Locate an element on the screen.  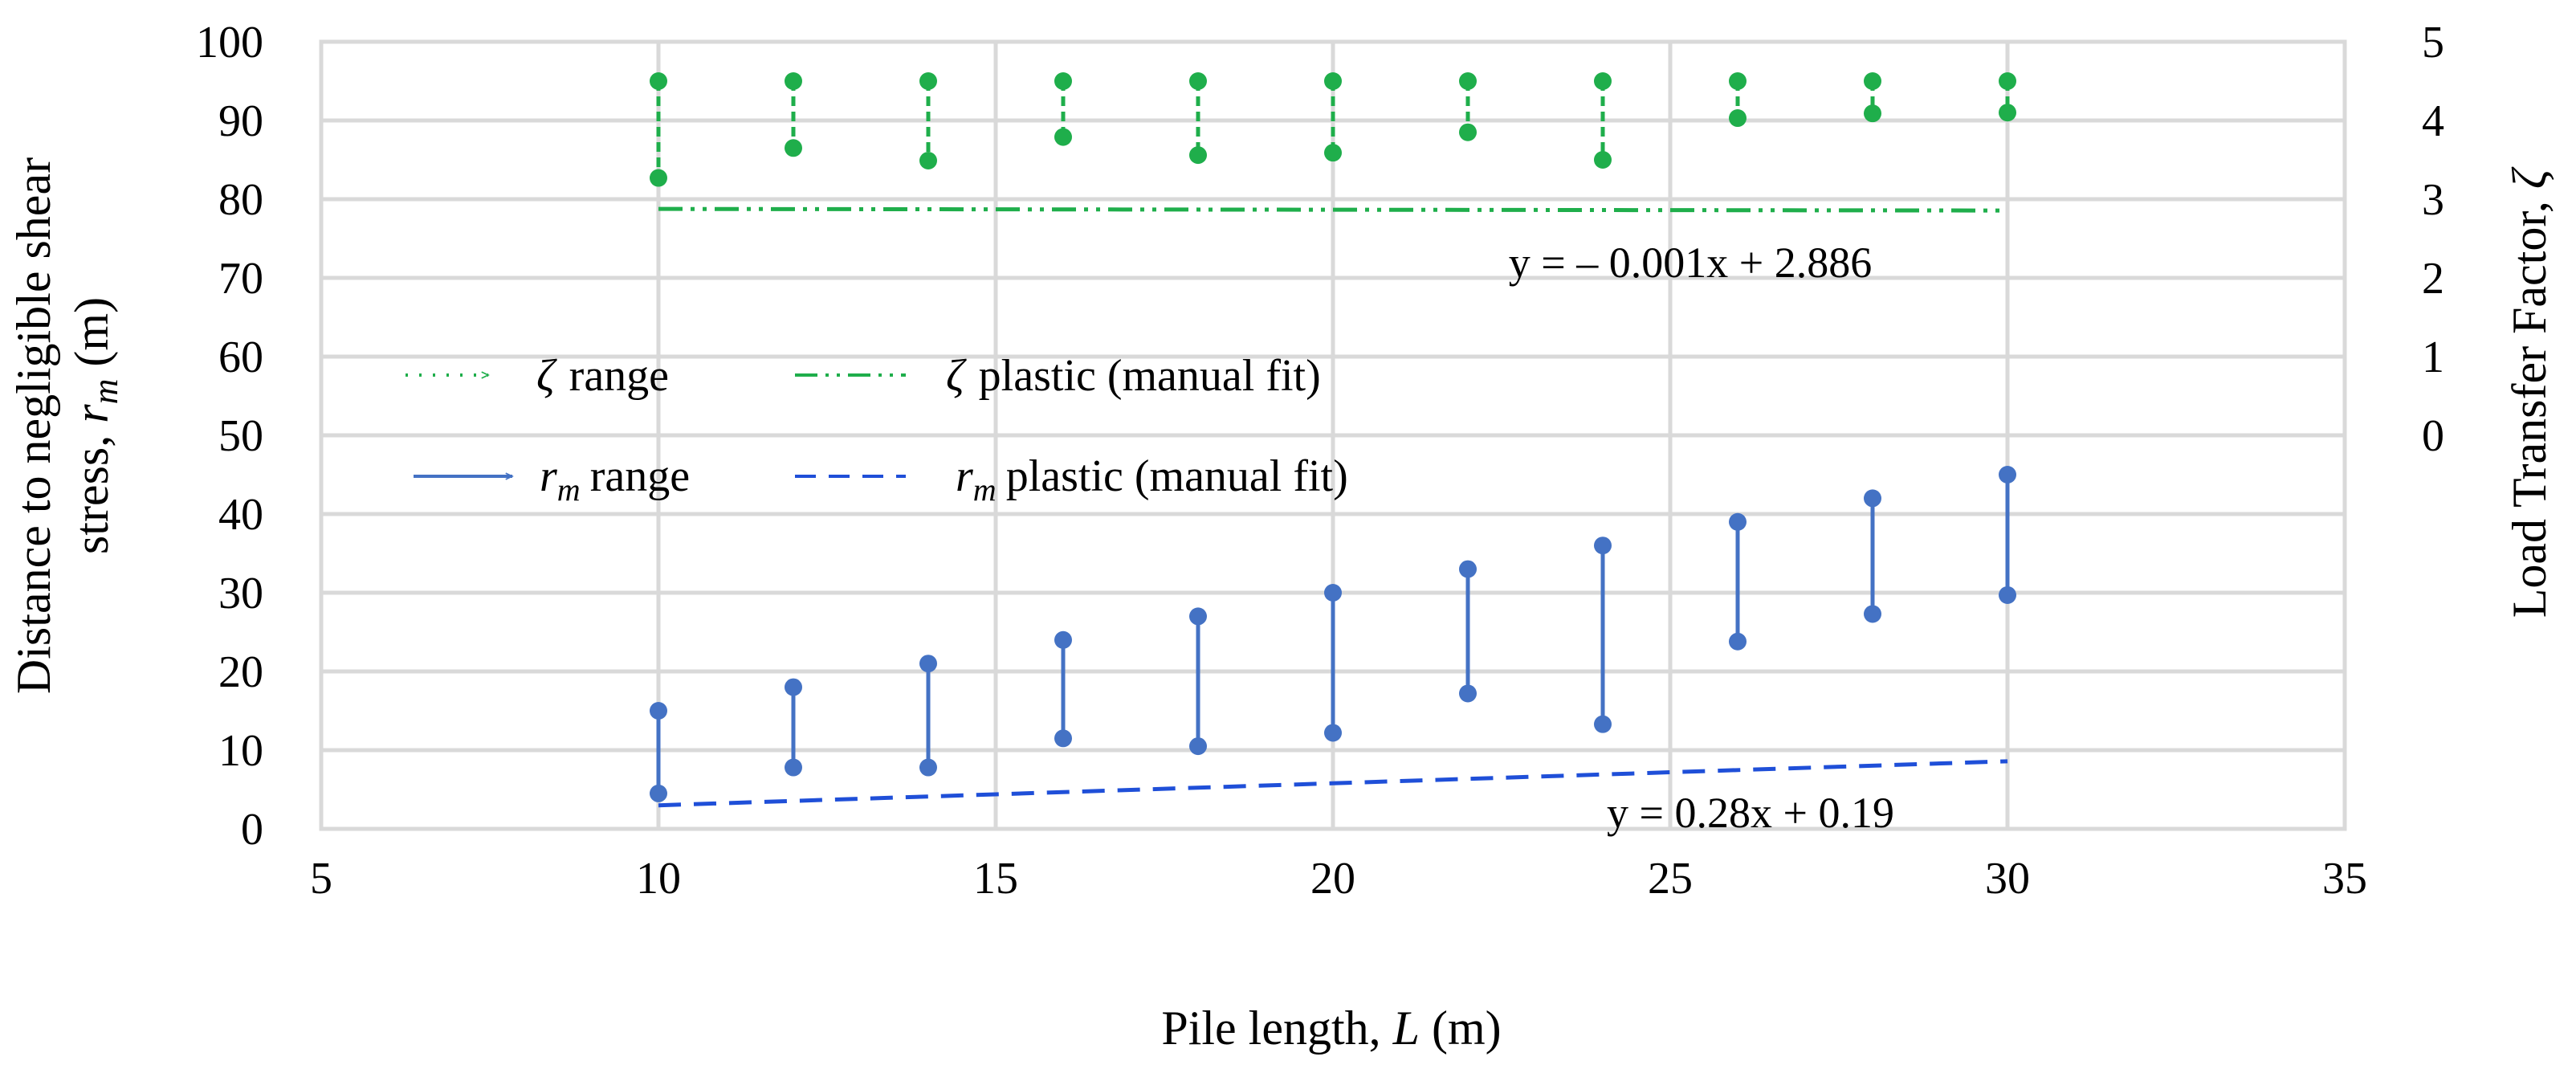
legend-item-zeta-fit: ζ plastic (manual fit) is located at coordinates (1058, 376).